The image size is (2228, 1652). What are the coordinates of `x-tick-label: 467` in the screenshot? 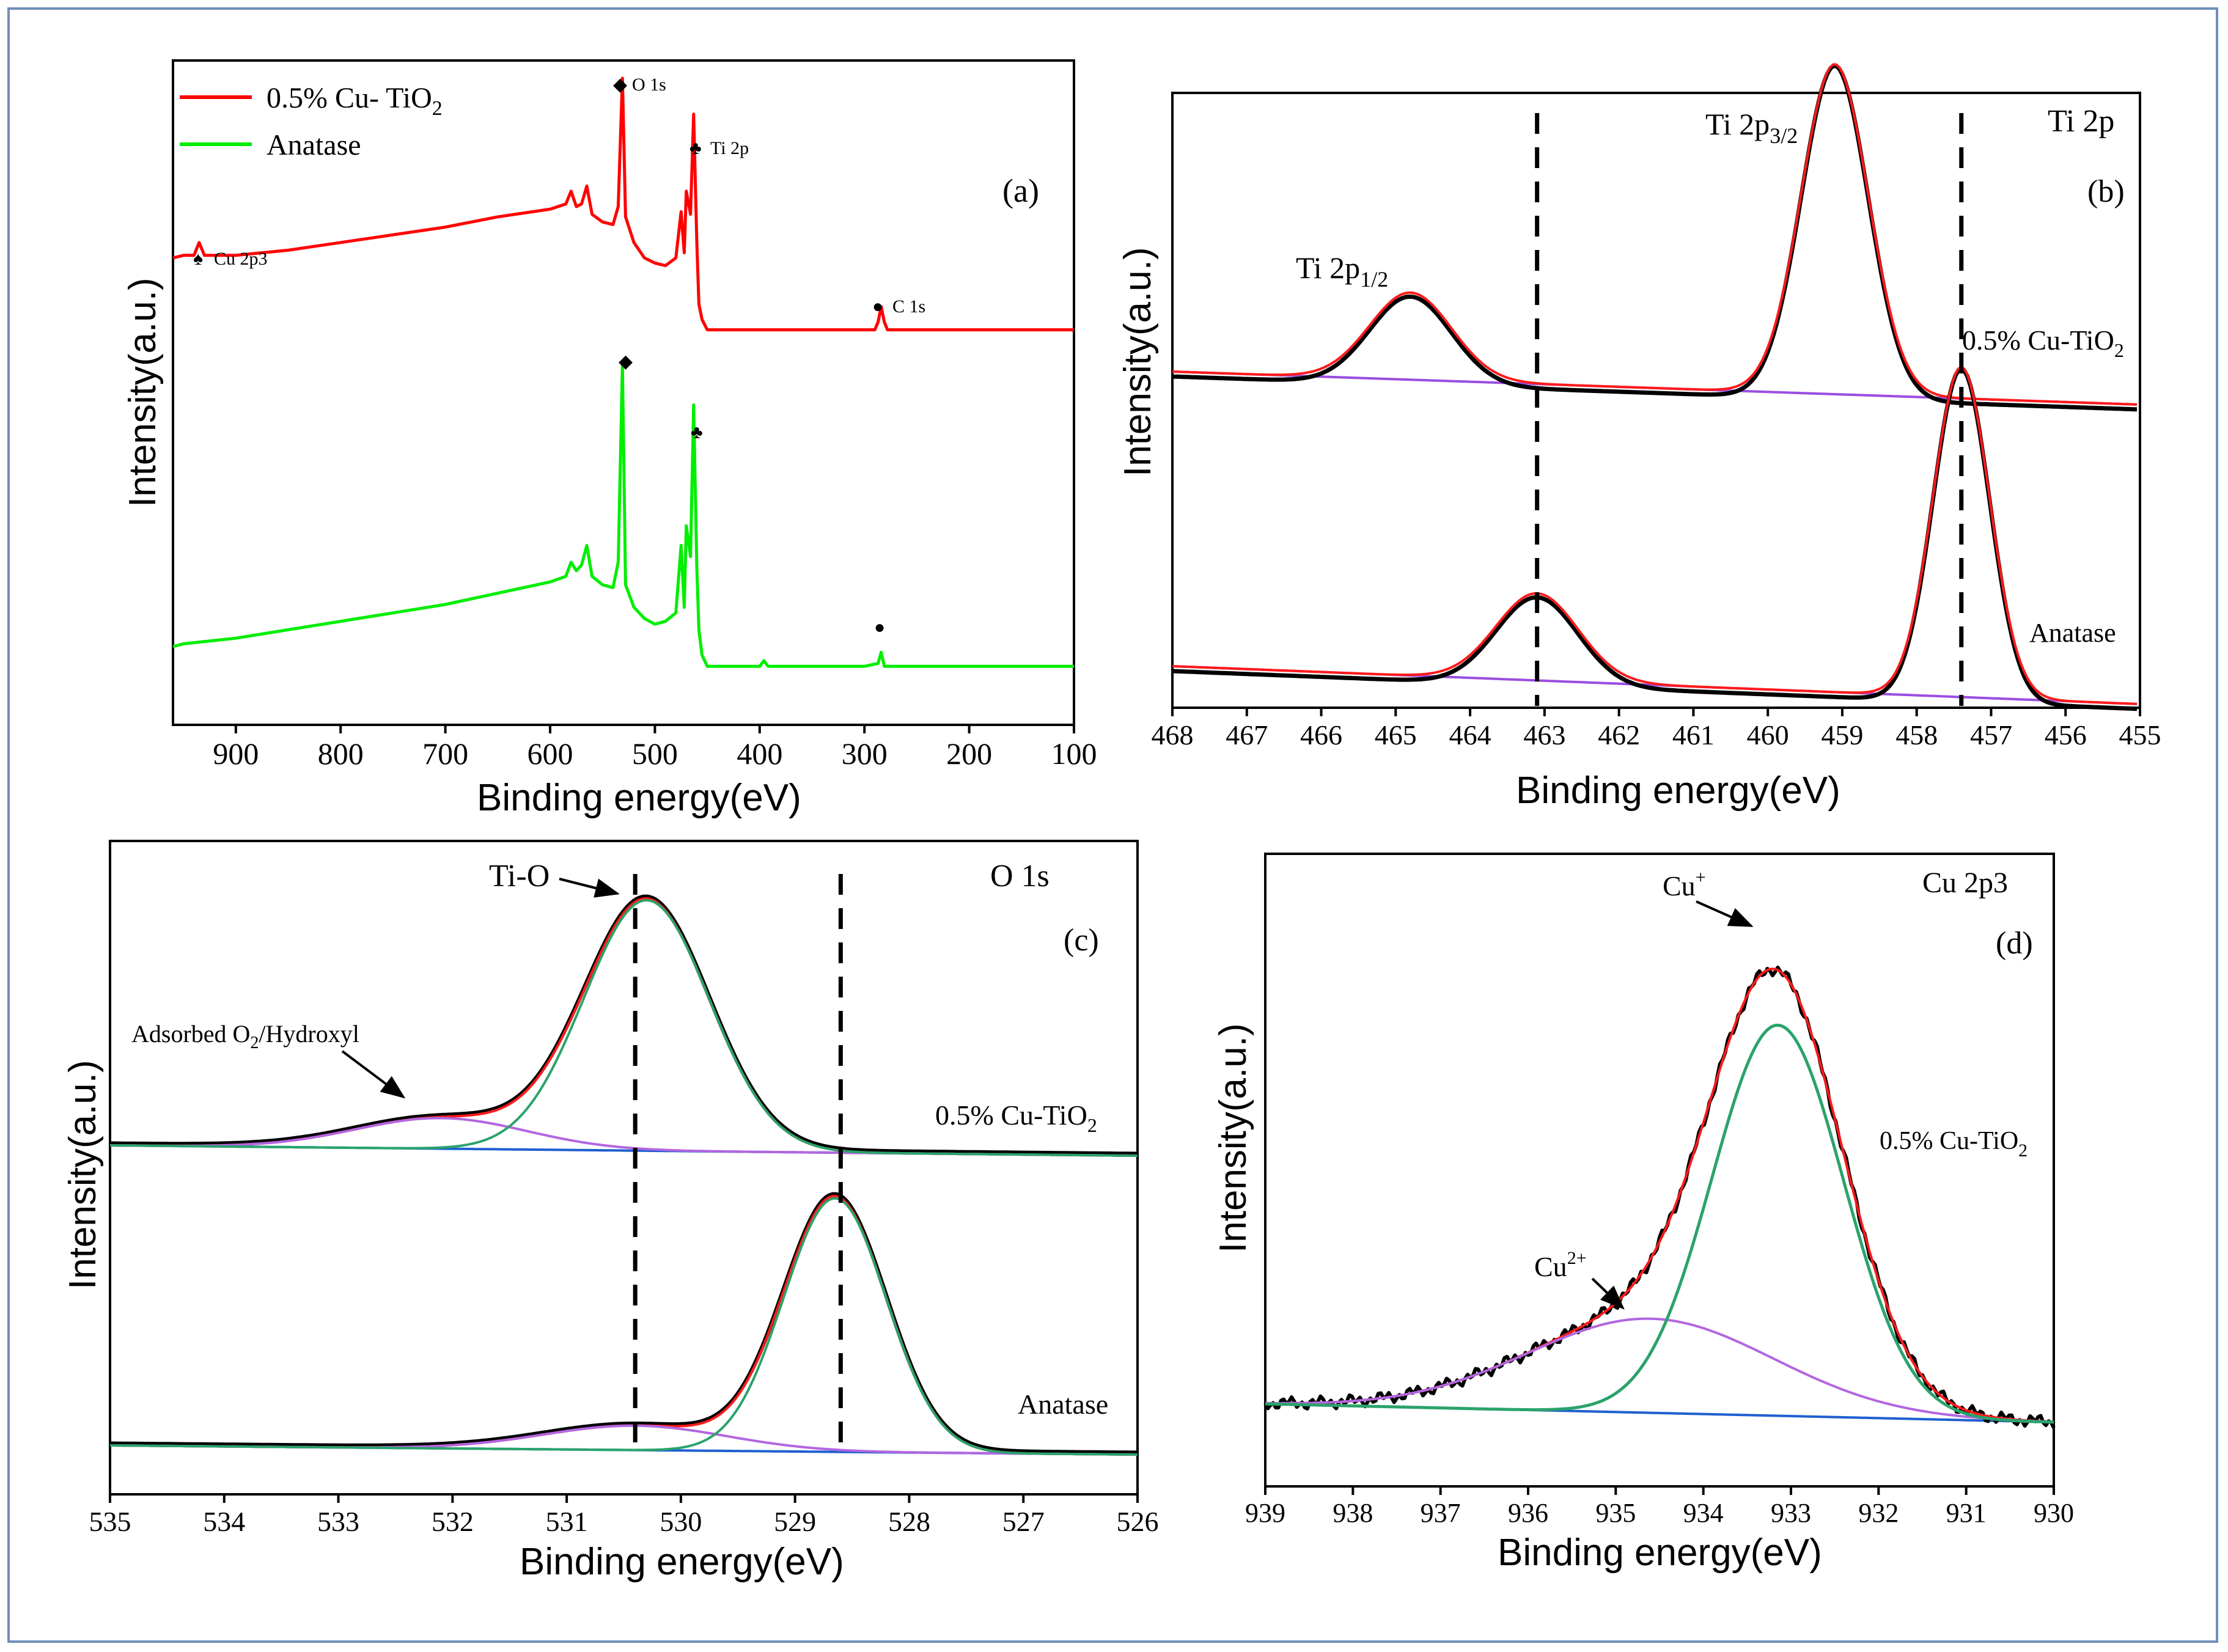 It's located at (1247, 735).